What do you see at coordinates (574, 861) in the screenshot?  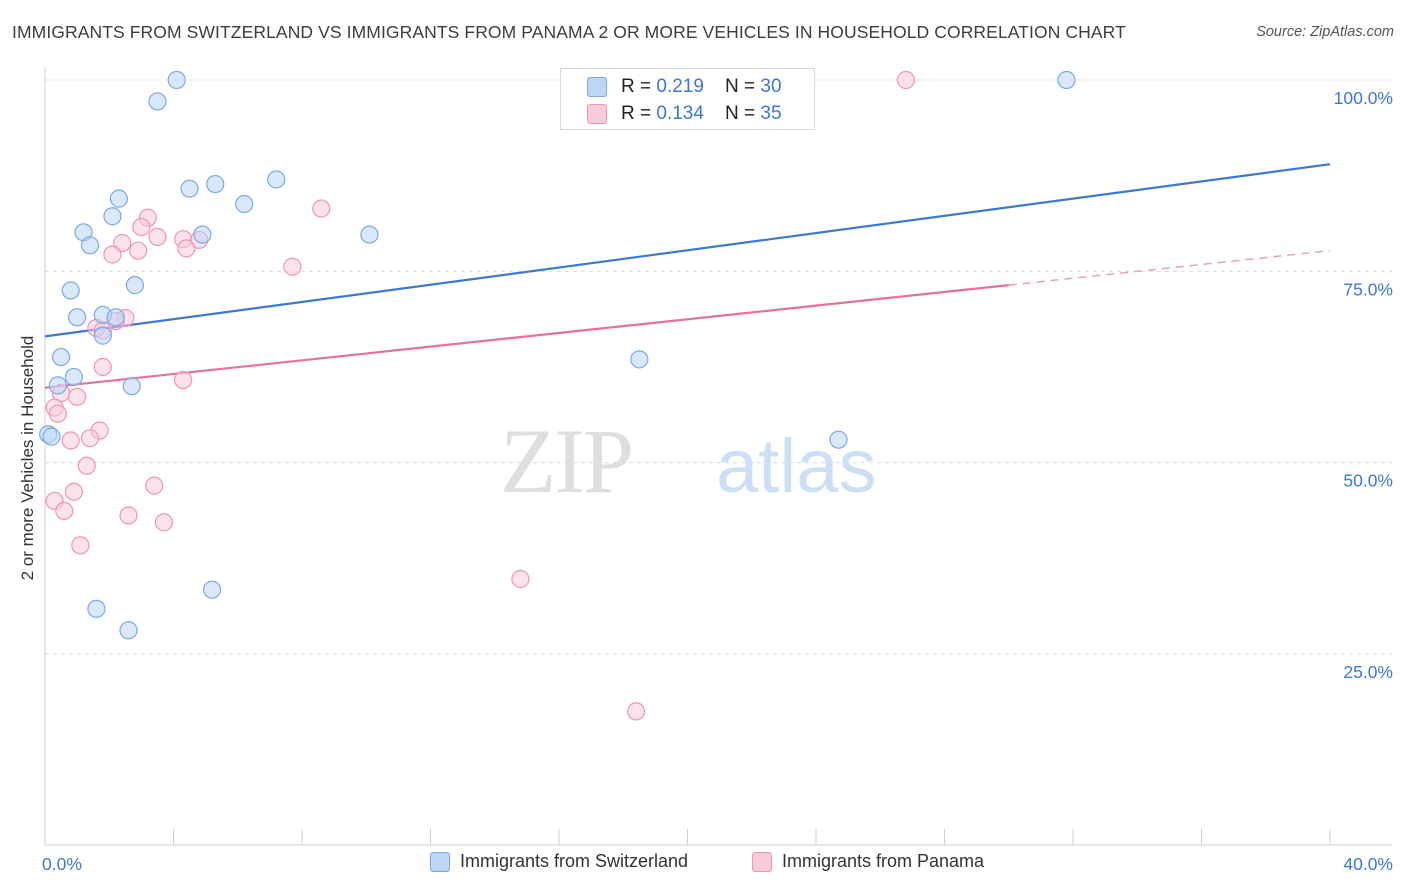 I see `legend-label: Immigrants from Switzerland` at bounding box center [574, 861].